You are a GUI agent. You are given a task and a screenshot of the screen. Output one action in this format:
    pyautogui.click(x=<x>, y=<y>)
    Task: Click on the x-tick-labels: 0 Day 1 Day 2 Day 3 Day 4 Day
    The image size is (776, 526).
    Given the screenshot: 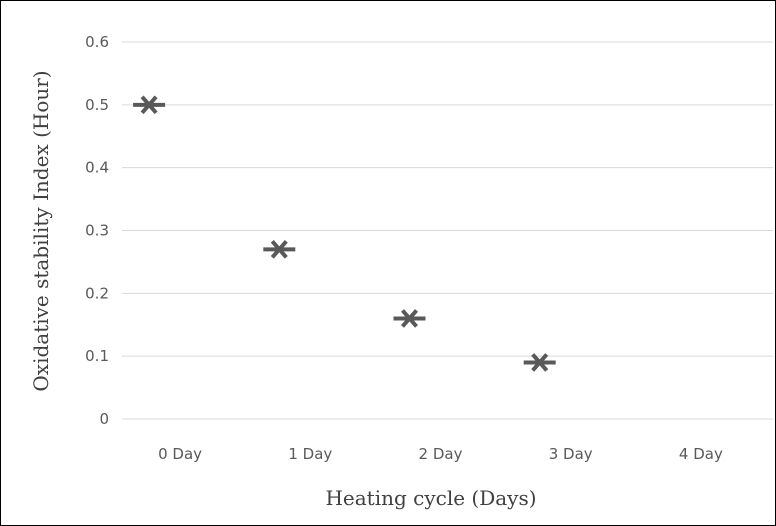 What is the action you would take?
    pyautogui.click(x=440, y=454)
    